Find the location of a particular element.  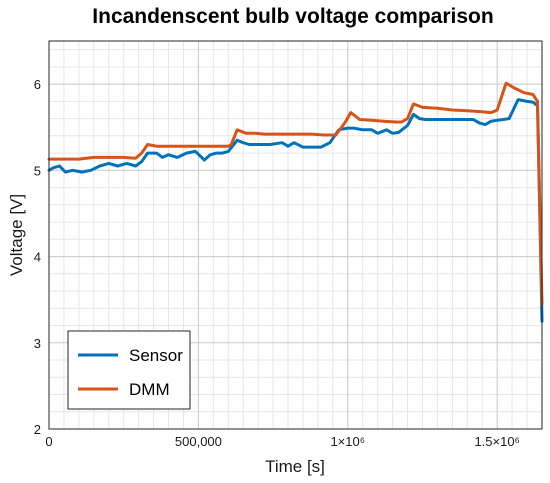

y-tick-label: 3 is located at coordinates (37, 343).